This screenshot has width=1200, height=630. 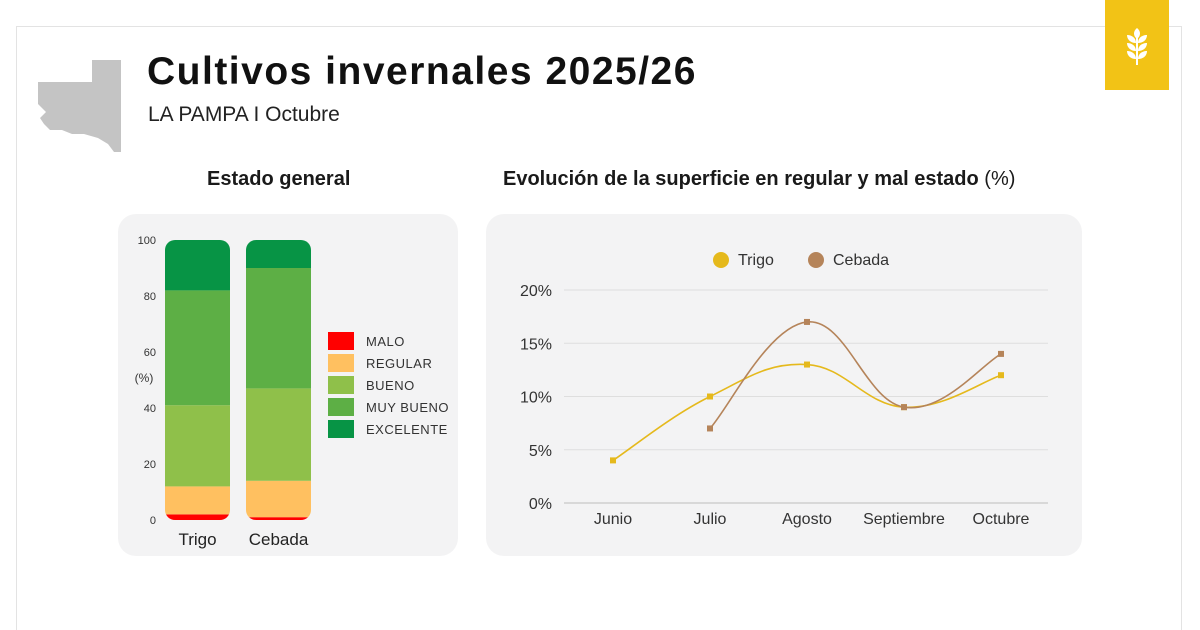 What do you see at coordinates (197, 517) in the screenshot?
I see `bar-segment-malo-trigo` at bounding box center [197, 517].